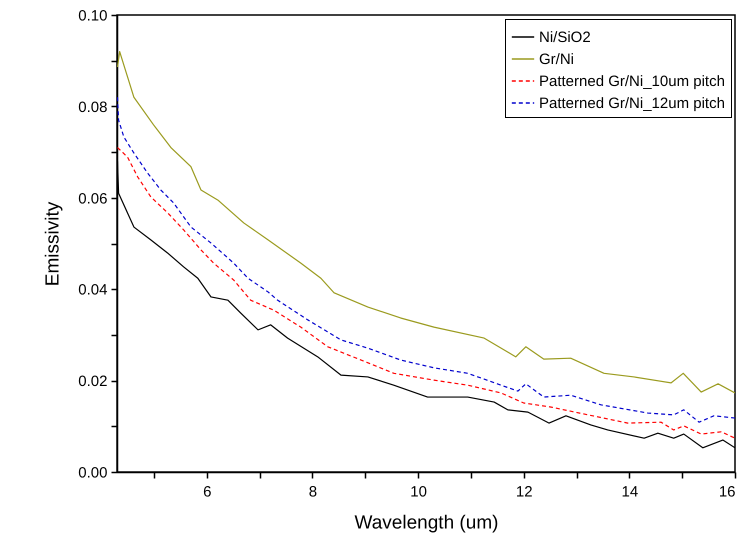  What do you see at coordinates (93, 16) in the screenshot?
I see `y-tick-label: 0.10` at bounding box center [93, 16].